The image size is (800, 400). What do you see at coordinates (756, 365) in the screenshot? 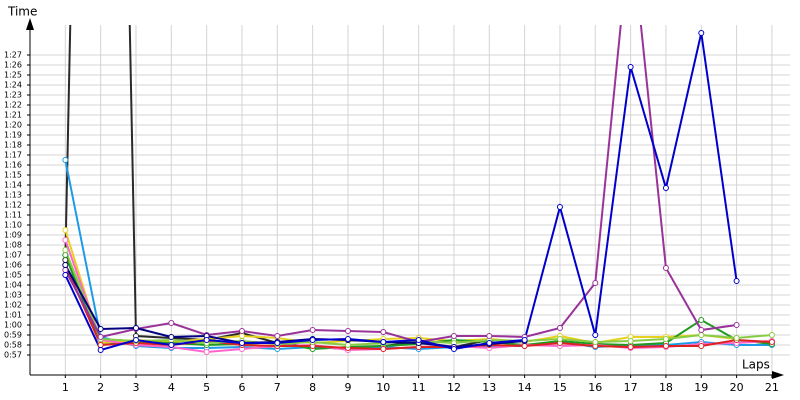
I see `x-axis-label: Laps` at bounding box center [756, 365].